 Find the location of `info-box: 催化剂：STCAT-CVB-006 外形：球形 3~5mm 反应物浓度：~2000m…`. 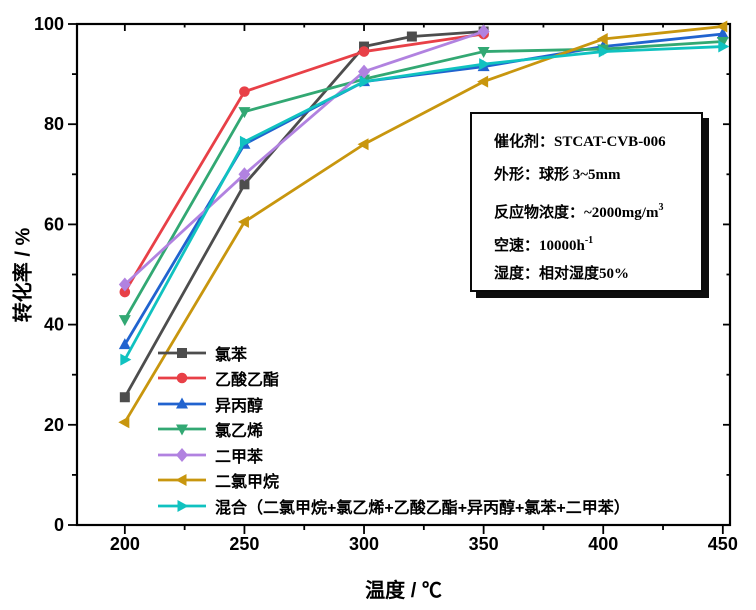

info-box: 催化剂：STCAT-CVB-006 外形：球形 3~5mm 反应物浓度：~2000m… is located at coordinates (586, 202).